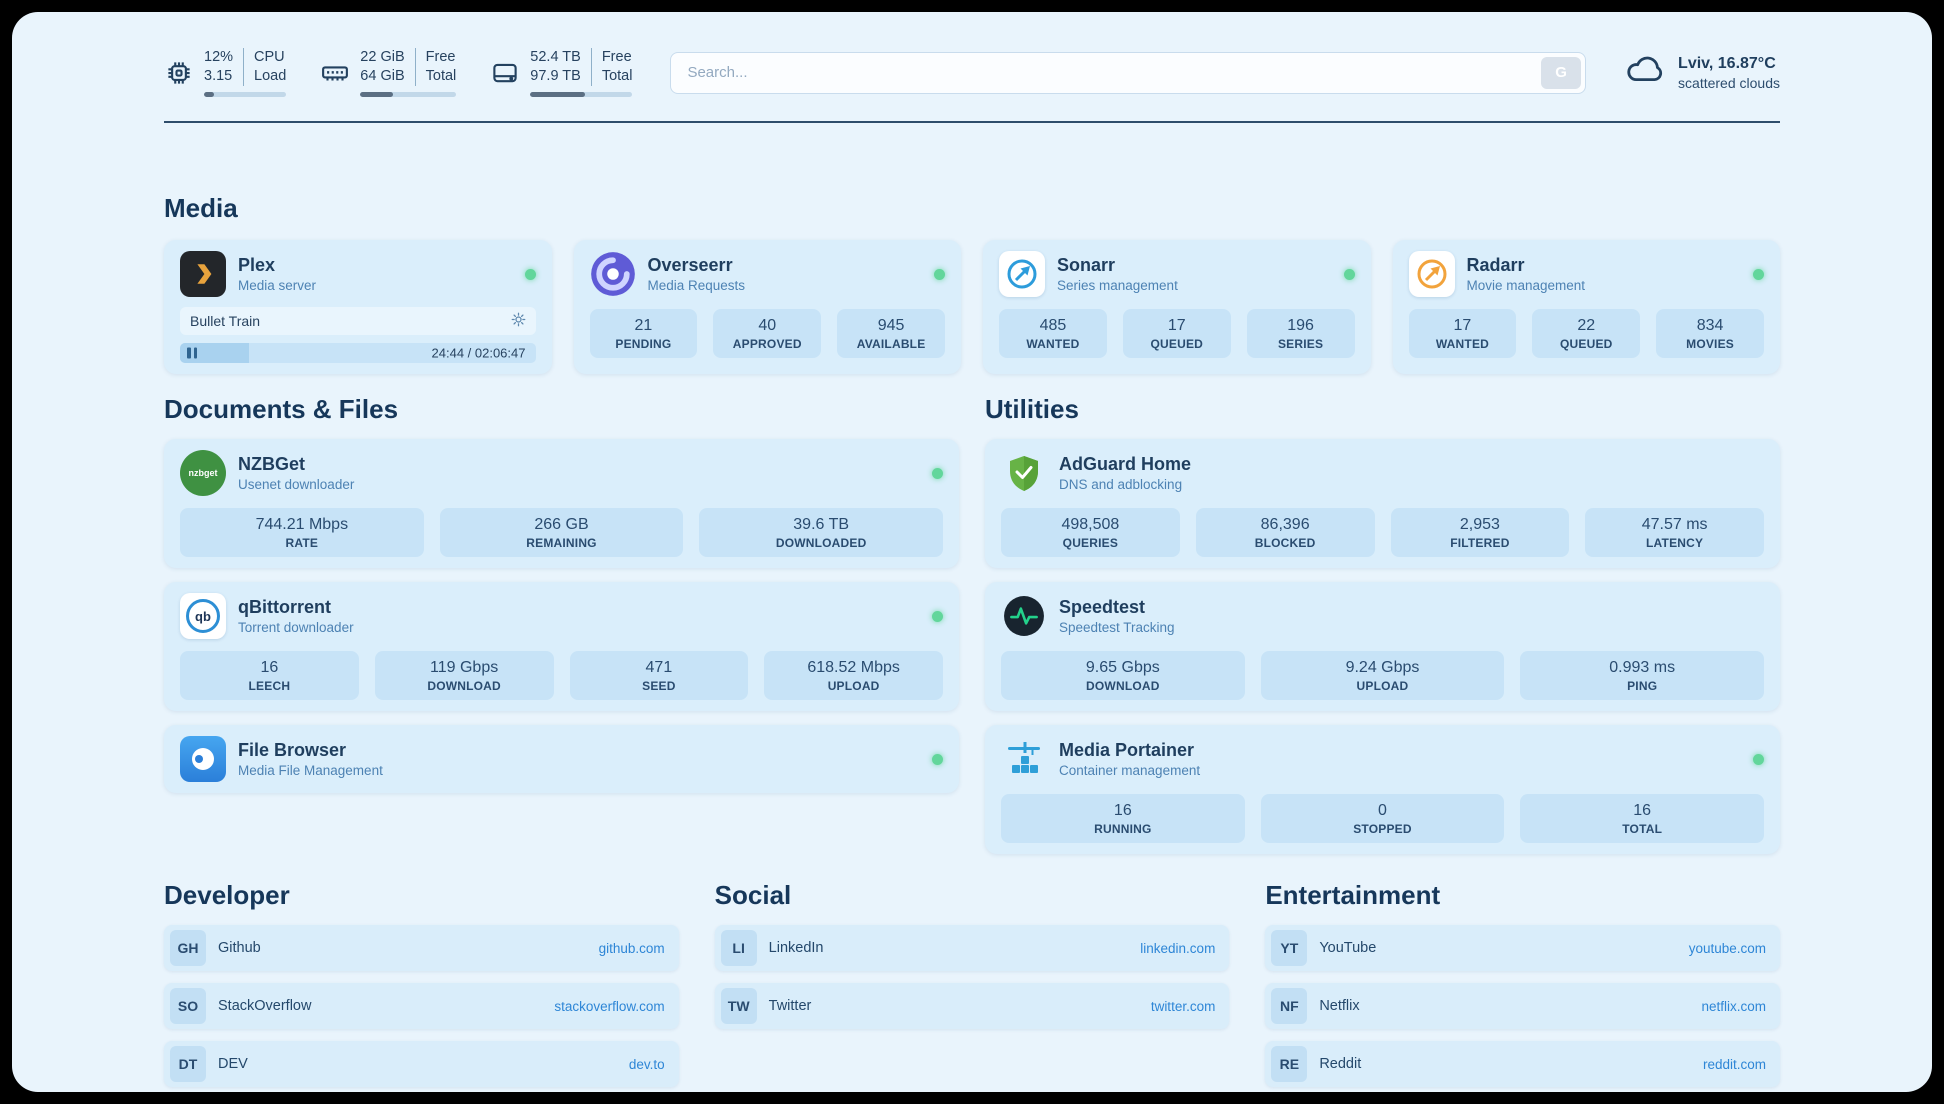 The image size is (1944, 1104). I want to click on github-badge: GH, so click(188, 948).